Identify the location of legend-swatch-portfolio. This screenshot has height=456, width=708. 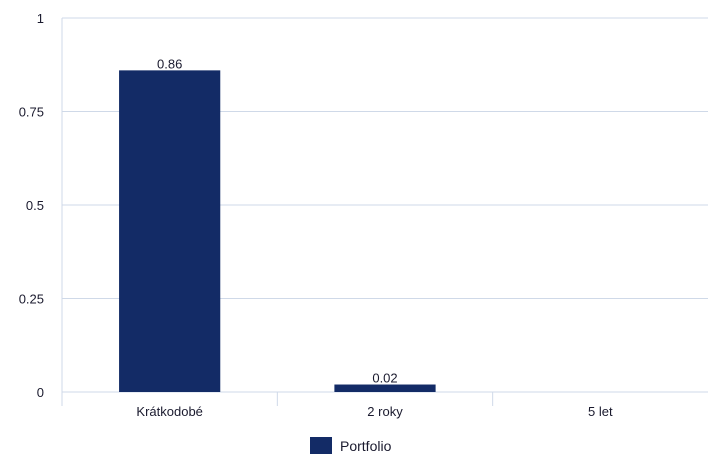
(321, 445).